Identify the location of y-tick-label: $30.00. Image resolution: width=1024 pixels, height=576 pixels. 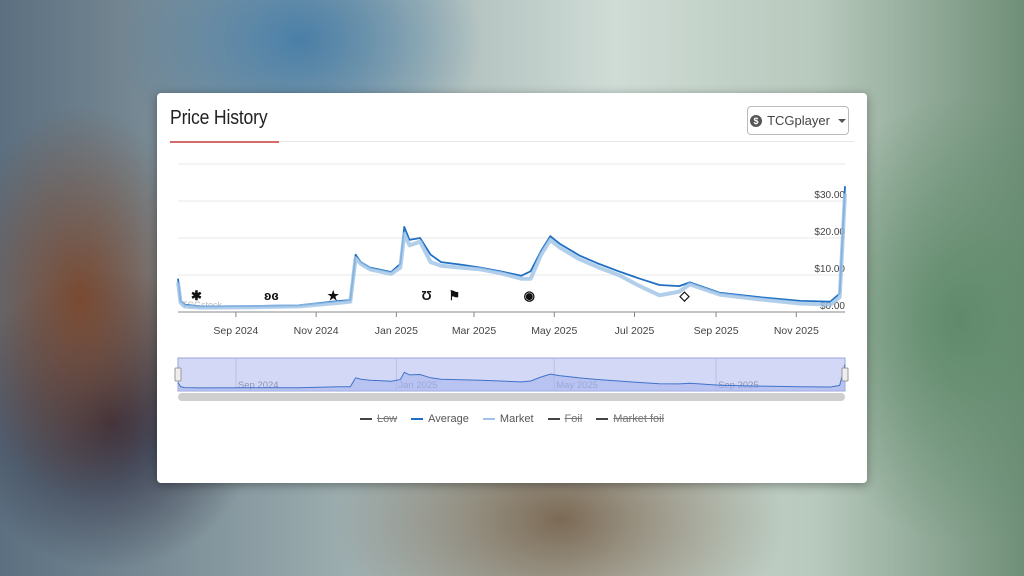
(829, 195).